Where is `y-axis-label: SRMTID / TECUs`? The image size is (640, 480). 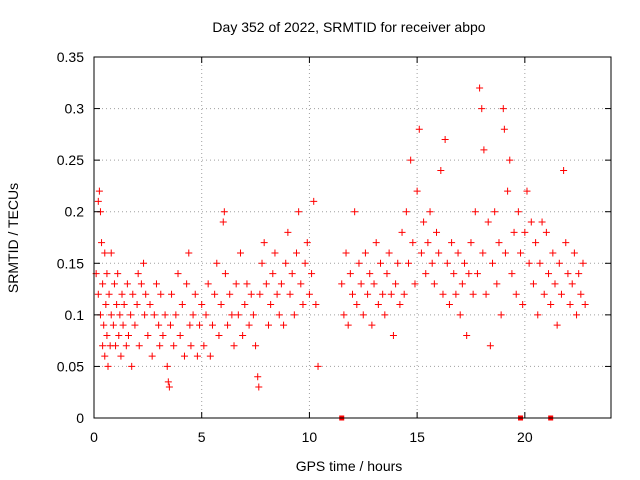 y-axis-label: SRMTID / TECUs is located at coordinates (13, 238).